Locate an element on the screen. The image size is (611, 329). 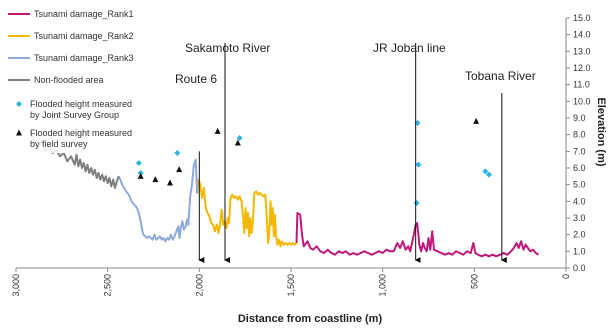
x-tick-label: 2,000 is located at coordinates (199, 285).